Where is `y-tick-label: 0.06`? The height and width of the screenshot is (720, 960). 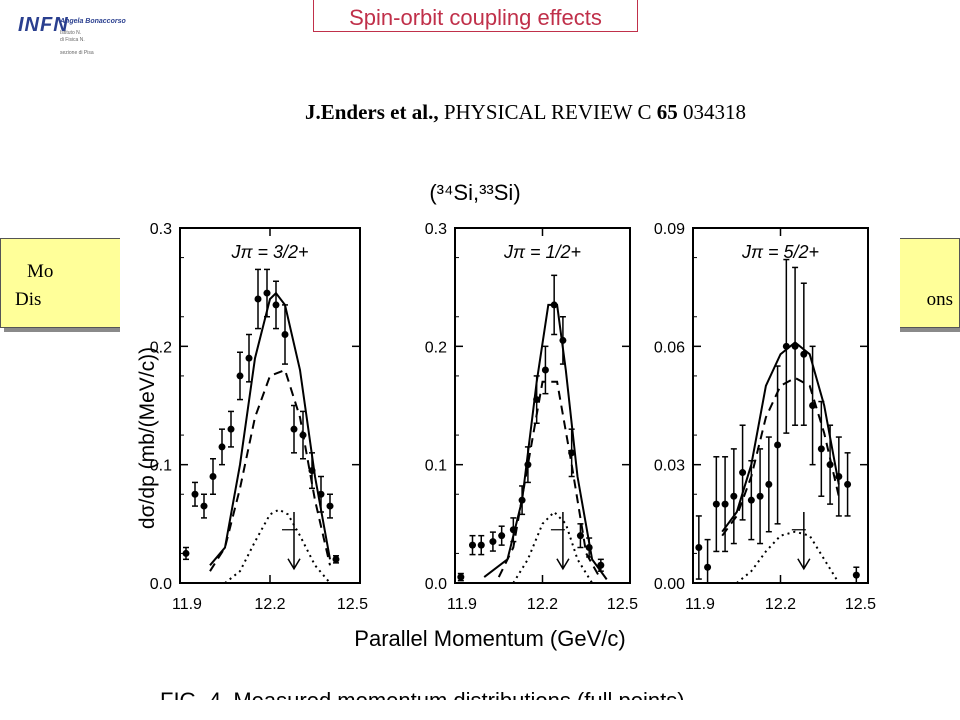
y-tick-label: 0.06 is located at coordinates (669, 347).